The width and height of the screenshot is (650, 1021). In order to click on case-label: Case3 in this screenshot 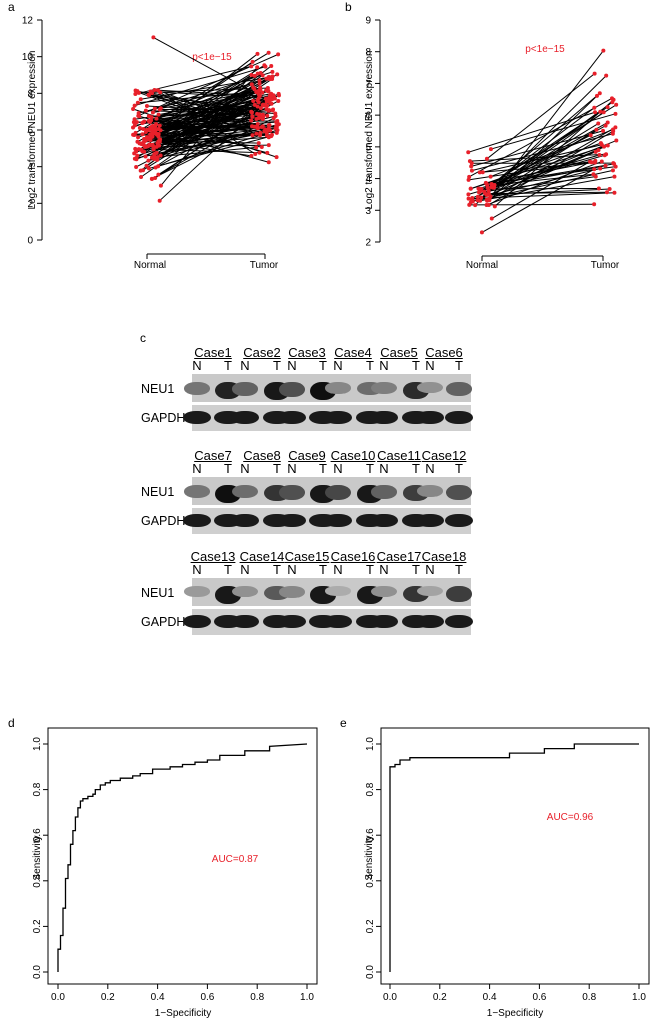, I will do `click(307, 352)`.